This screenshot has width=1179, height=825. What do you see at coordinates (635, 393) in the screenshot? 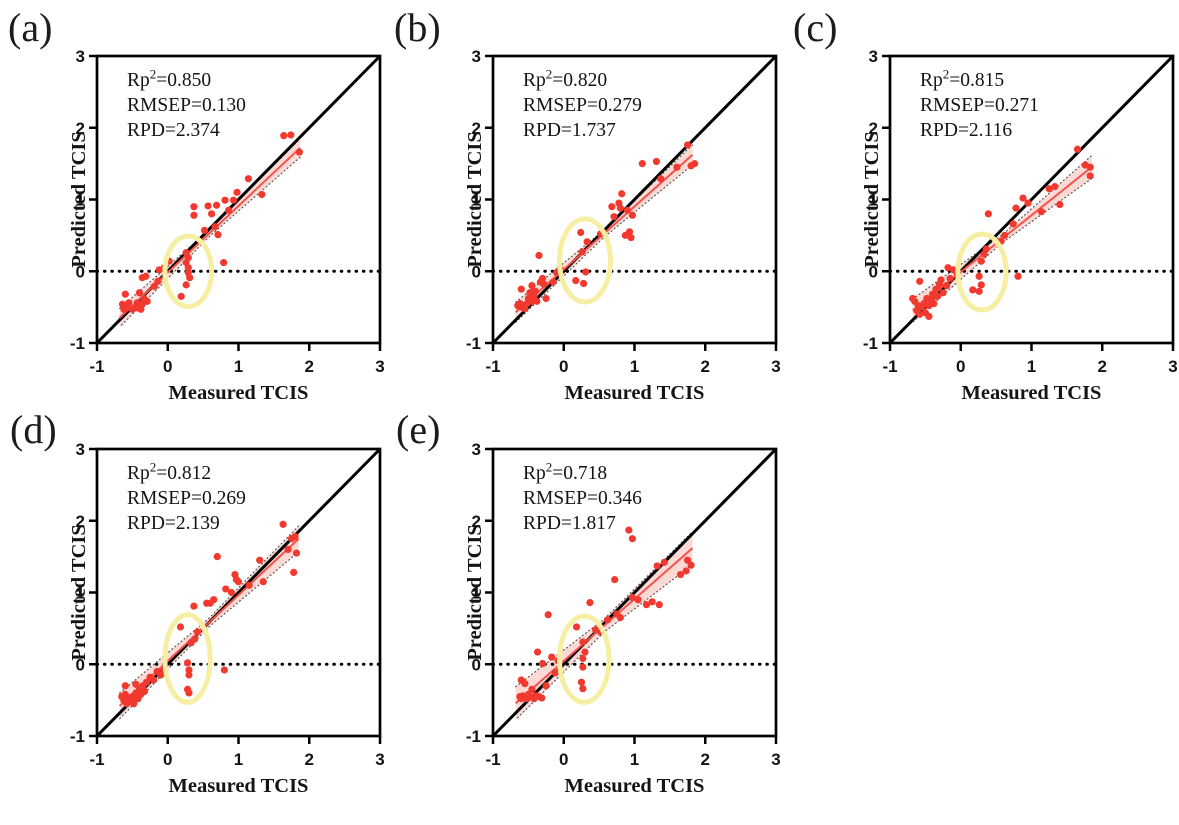
I see `x-axis-title: Measured TCIS` at bounding box center [635, 393].